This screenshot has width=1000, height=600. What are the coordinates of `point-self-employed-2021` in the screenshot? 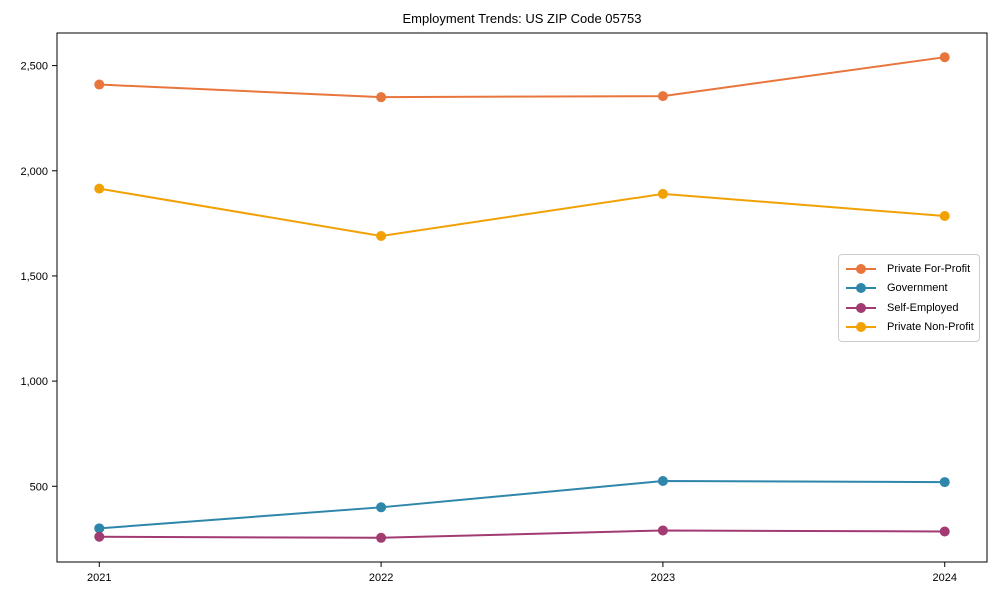 It's located at (99, 536).